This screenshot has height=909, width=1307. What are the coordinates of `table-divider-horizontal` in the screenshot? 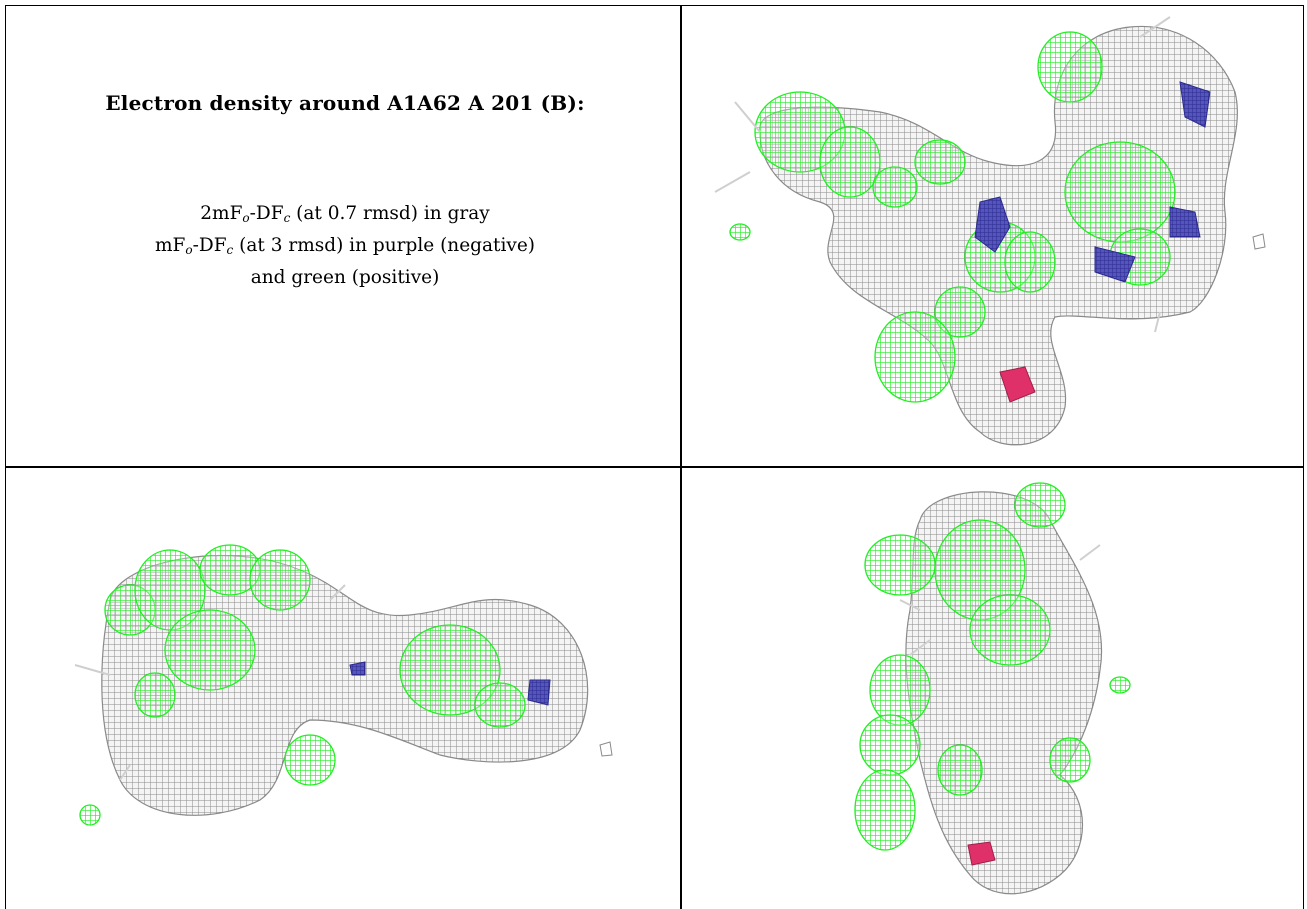 It's located at (654, 467).